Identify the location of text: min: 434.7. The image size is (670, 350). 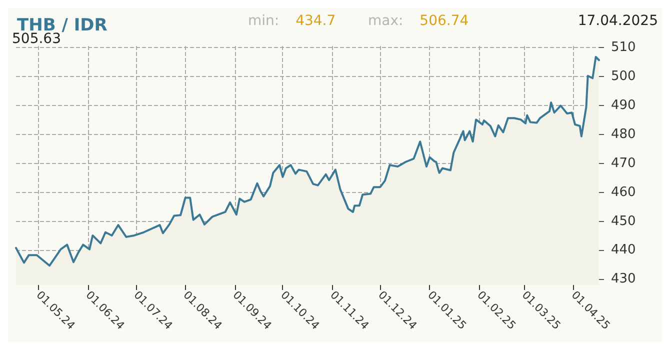
(292, 21).